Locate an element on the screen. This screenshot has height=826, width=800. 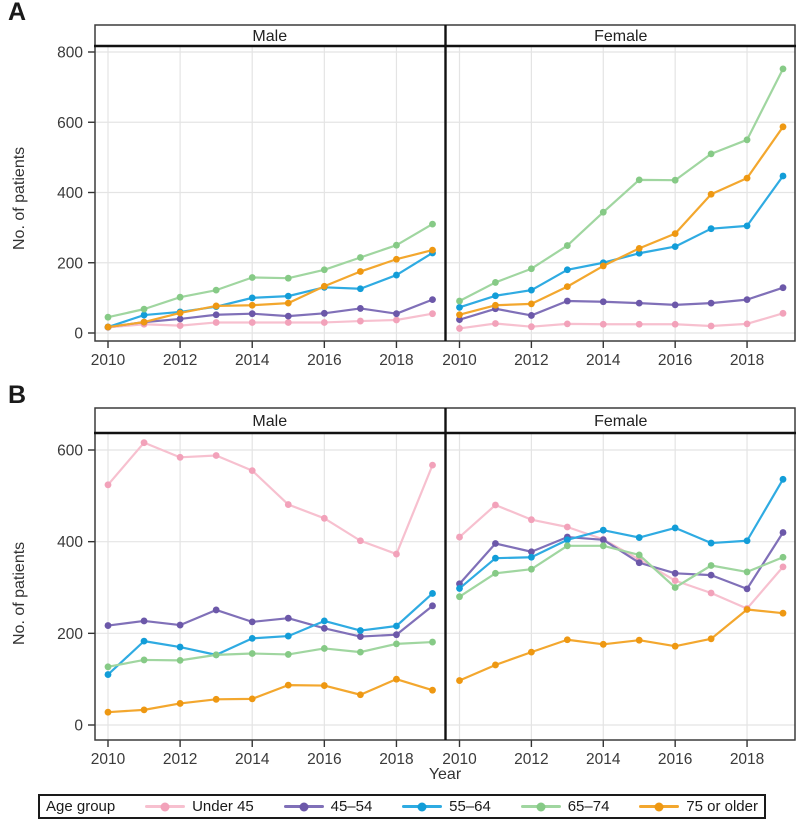
legend-item-75-or-older: 75 or older is located at coordinates (698, 806).